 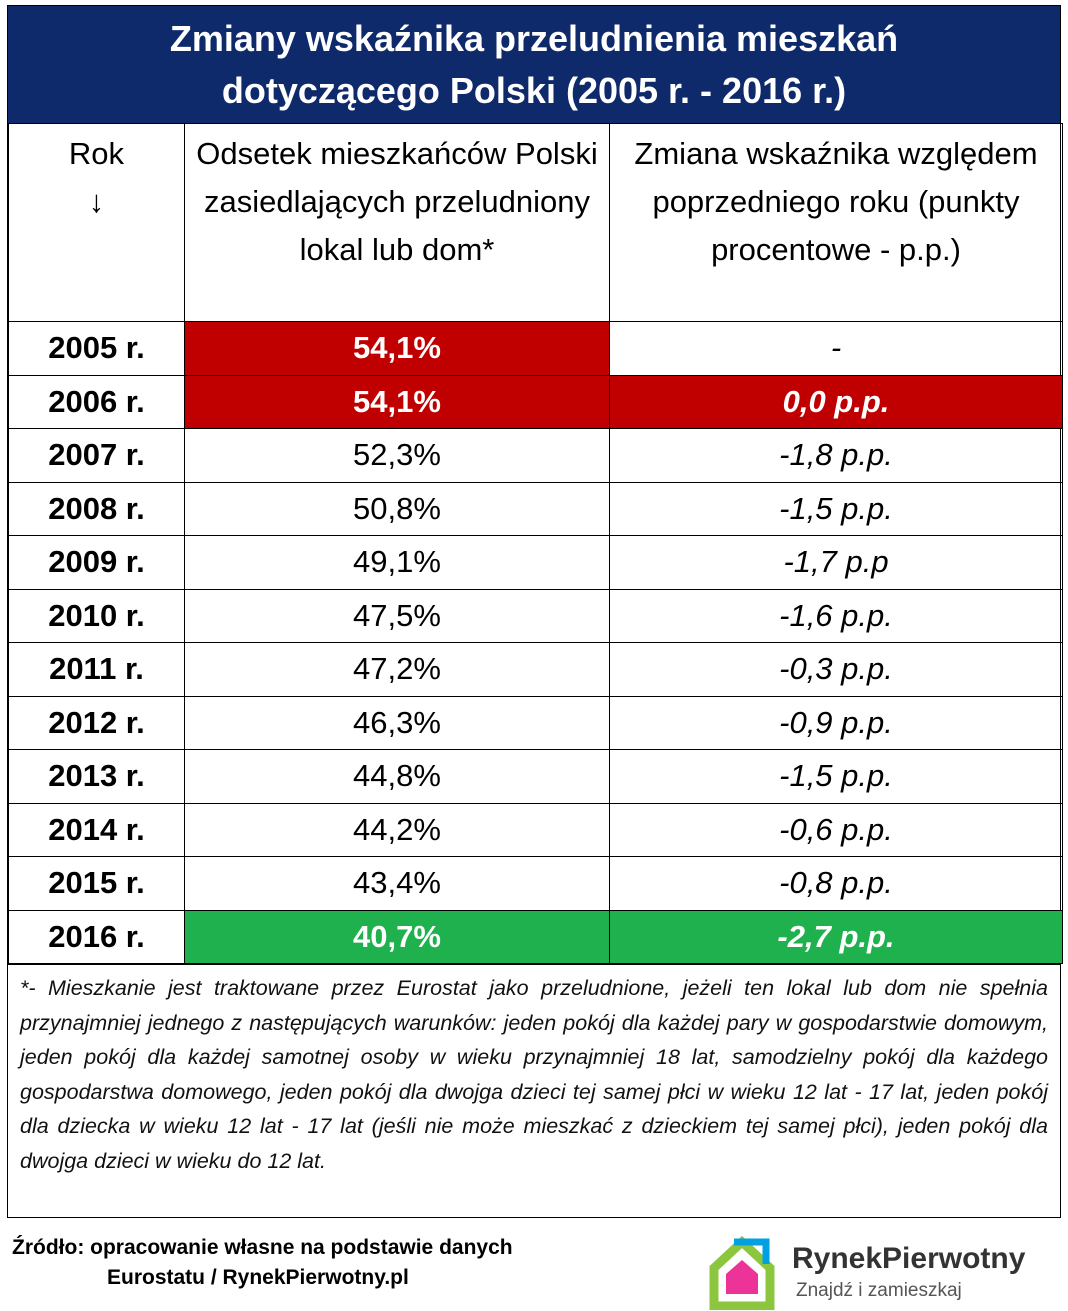 I want to click on table-cell: 40,7%, so click(x=397, y=936).